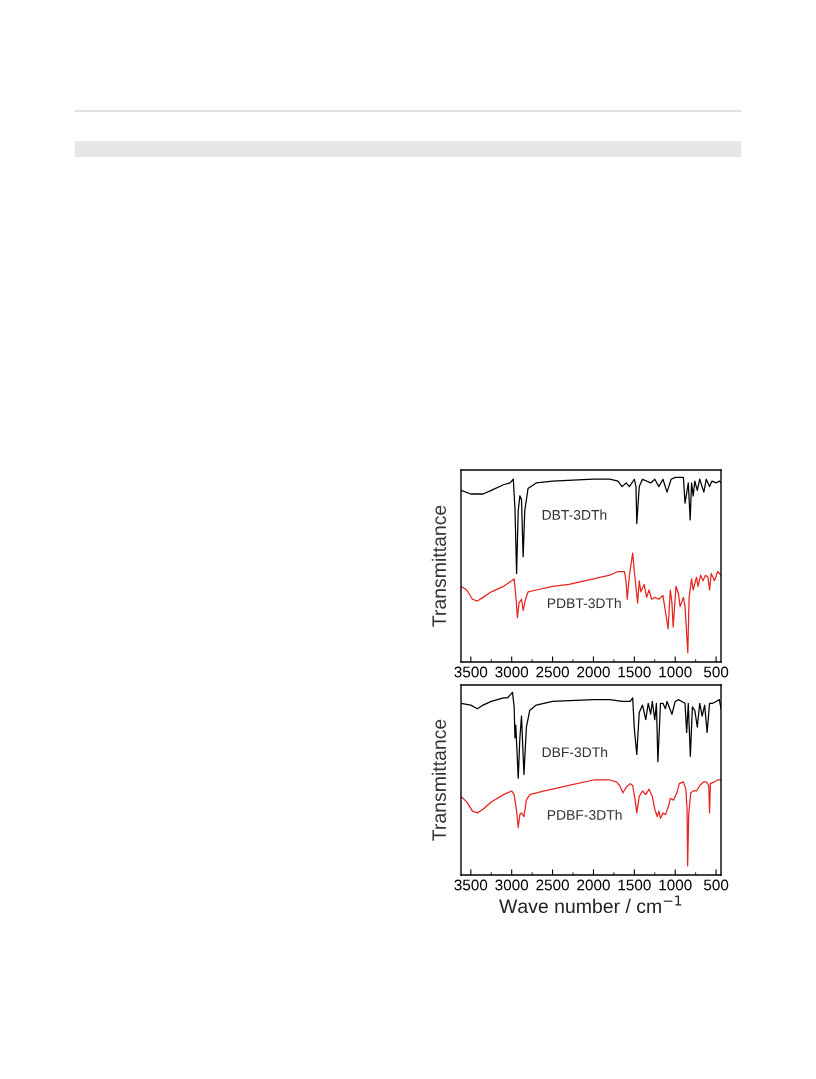  What do you see at coordinates (575, 752) in the screenshot?
I see `series-label: DBF-3DTh` at bounding box center [575, 752].